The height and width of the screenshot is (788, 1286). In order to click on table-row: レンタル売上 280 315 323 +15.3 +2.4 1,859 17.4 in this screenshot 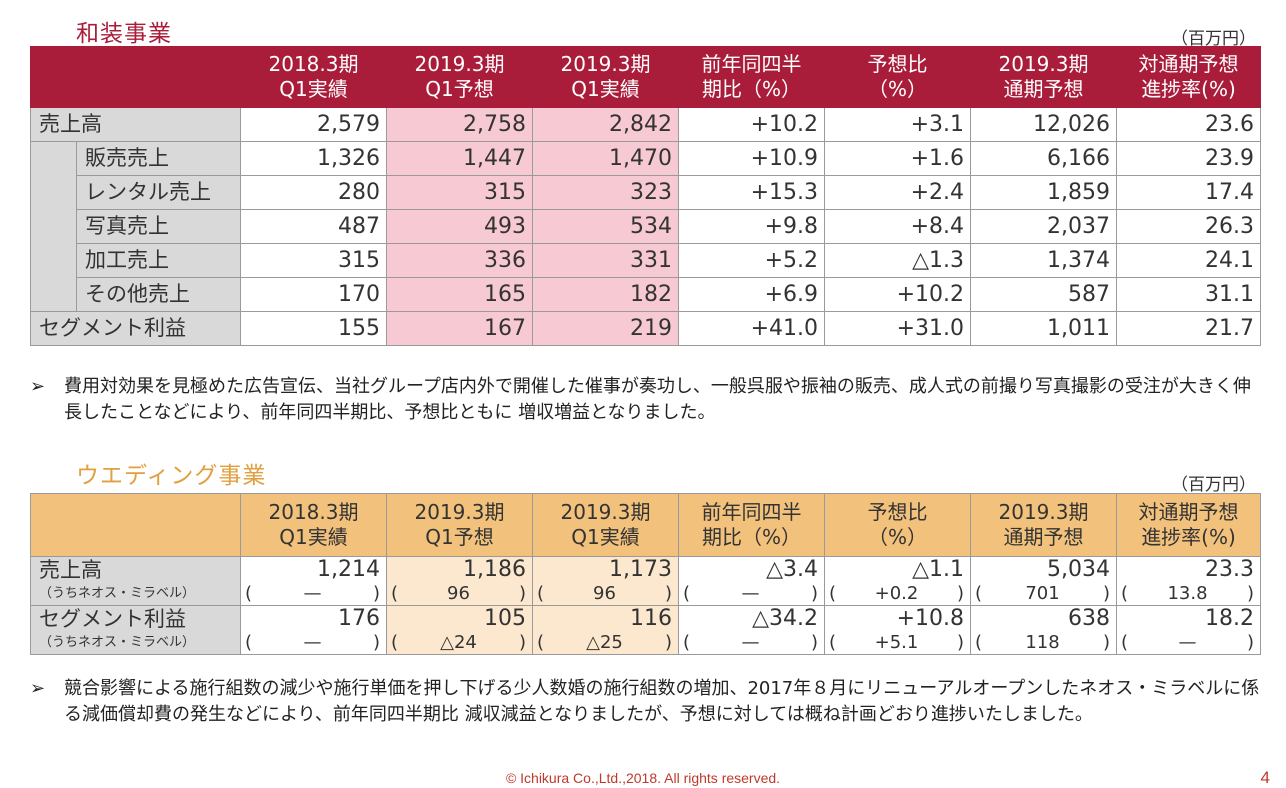, I will do `click(645, 192)`.